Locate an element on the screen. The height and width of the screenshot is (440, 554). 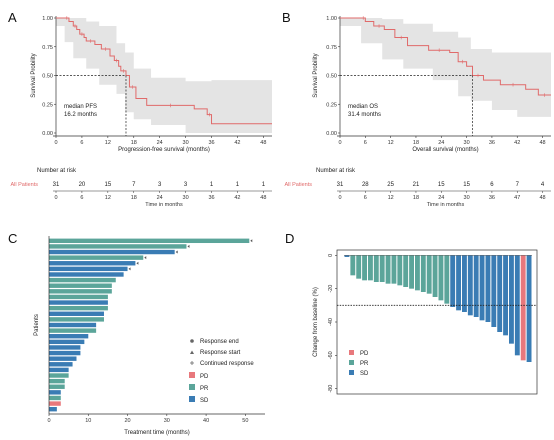
panel-d-y-tick-label: -40 is located at coordinates (331, 322).